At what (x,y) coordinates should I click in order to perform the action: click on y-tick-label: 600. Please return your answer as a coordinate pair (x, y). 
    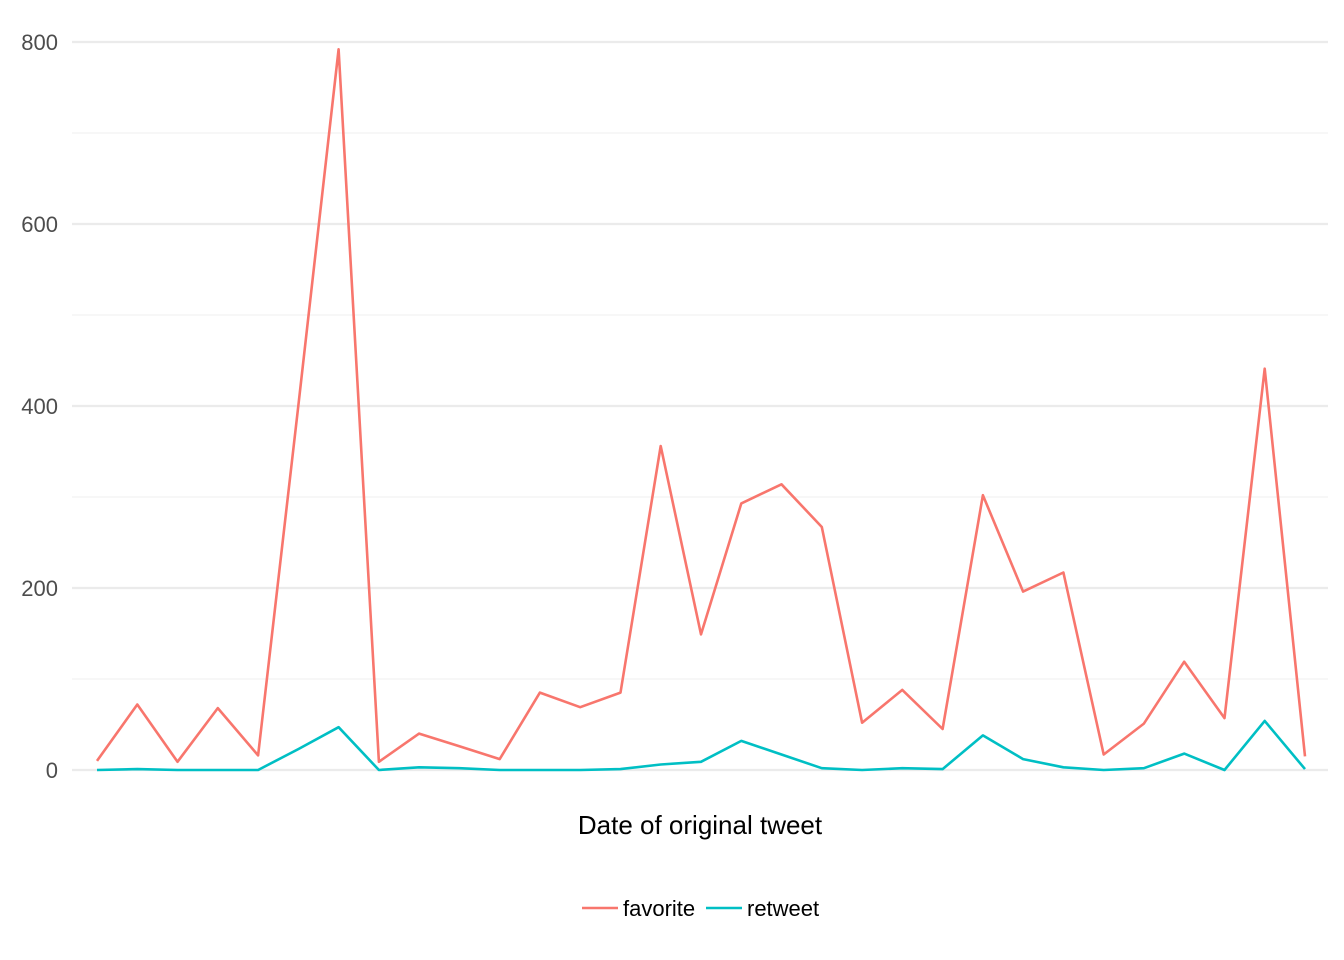
    Looking at the image, I should click on (39, 224).